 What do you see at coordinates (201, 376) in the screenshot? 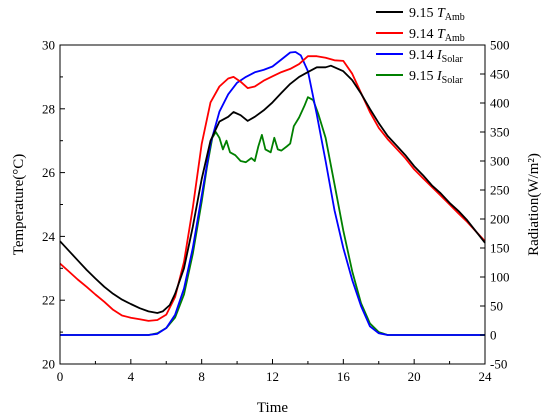
I see `x-tick-label: 8` at bounding box center [201, 376].